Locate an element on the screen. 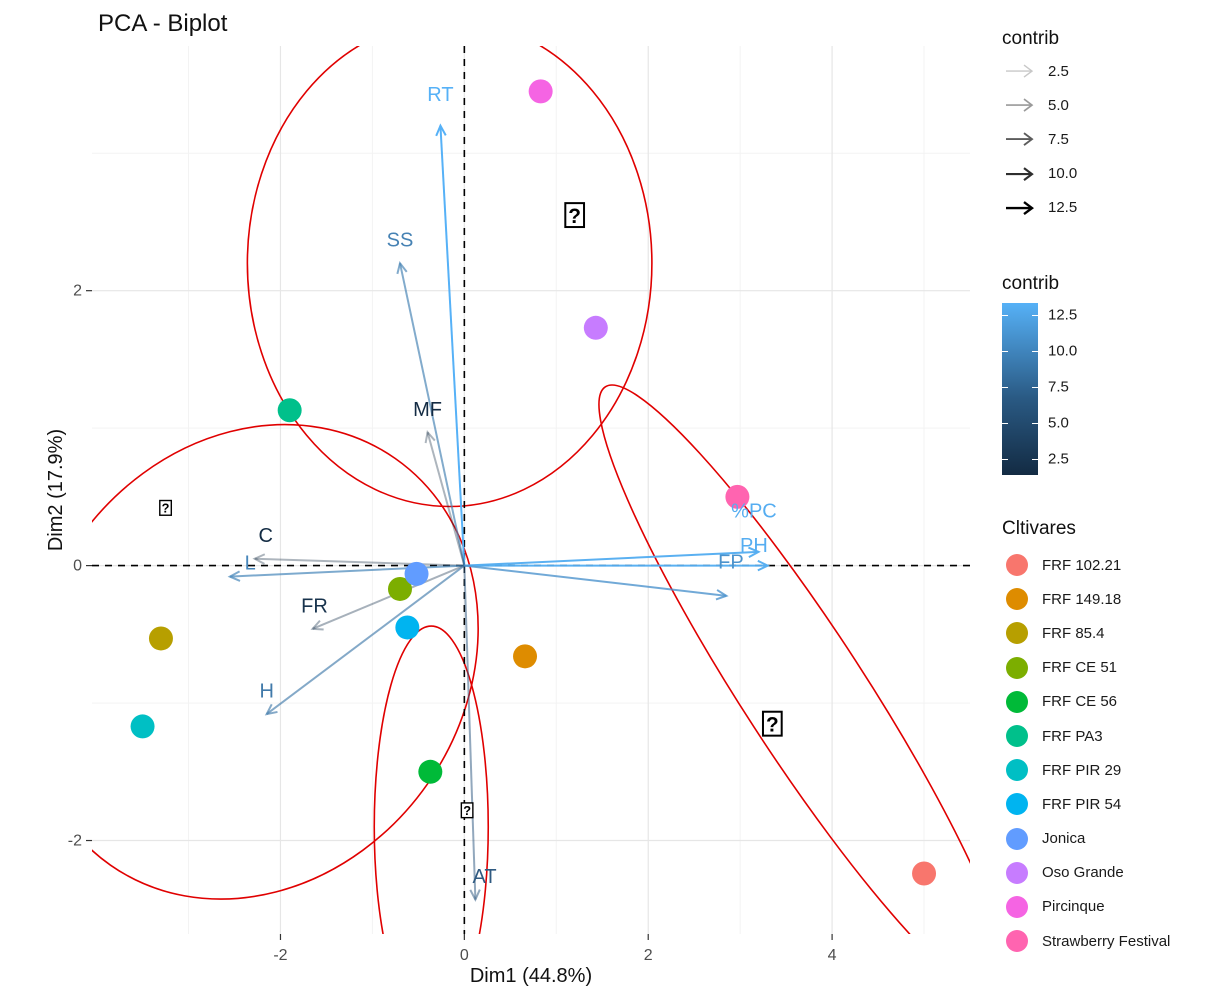 The height and width of the screenshot is (991, 1206). chart-title: PCA - Biplot is located at coordinates (163, 23).